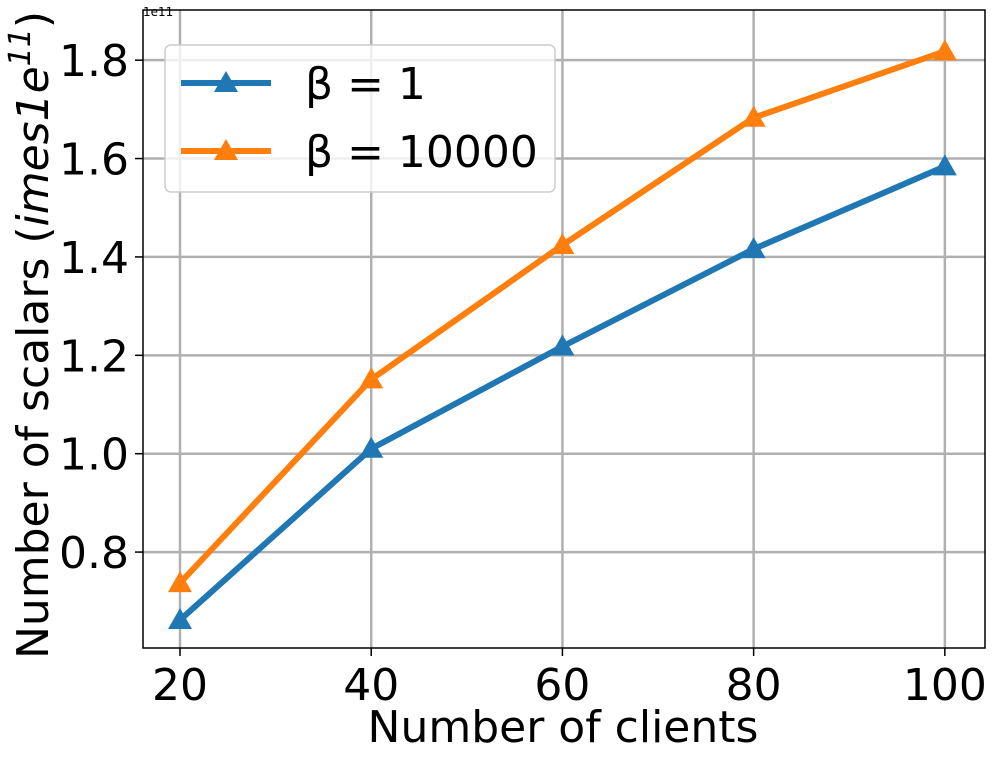 Image resolution: width=997 pixels, height=761 pixels. What do you see at coordinates (94, 61) in the screenshot?
I see `y-tick-label: 1.8` at bounding box center [94, 61].